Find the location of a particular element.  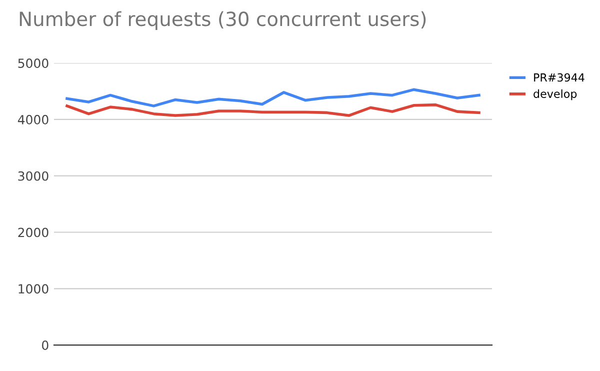

legend-label: develop is located at coordinates (555, 94).